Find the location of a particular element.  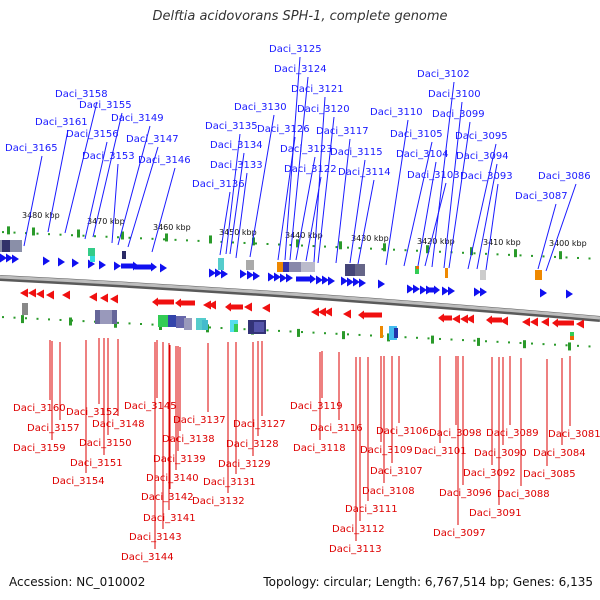

gene-label-reverse: Daci_3128 is located at coordinates (252, 444).